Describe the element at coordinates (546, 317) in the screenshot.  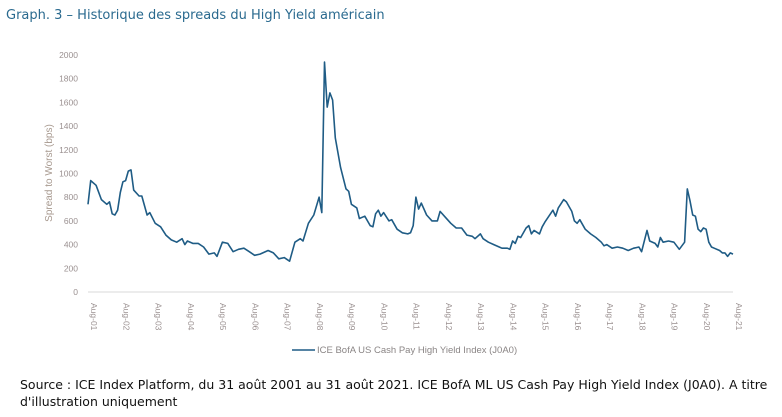
I see `x-tick-label: Aug-15` at that location.